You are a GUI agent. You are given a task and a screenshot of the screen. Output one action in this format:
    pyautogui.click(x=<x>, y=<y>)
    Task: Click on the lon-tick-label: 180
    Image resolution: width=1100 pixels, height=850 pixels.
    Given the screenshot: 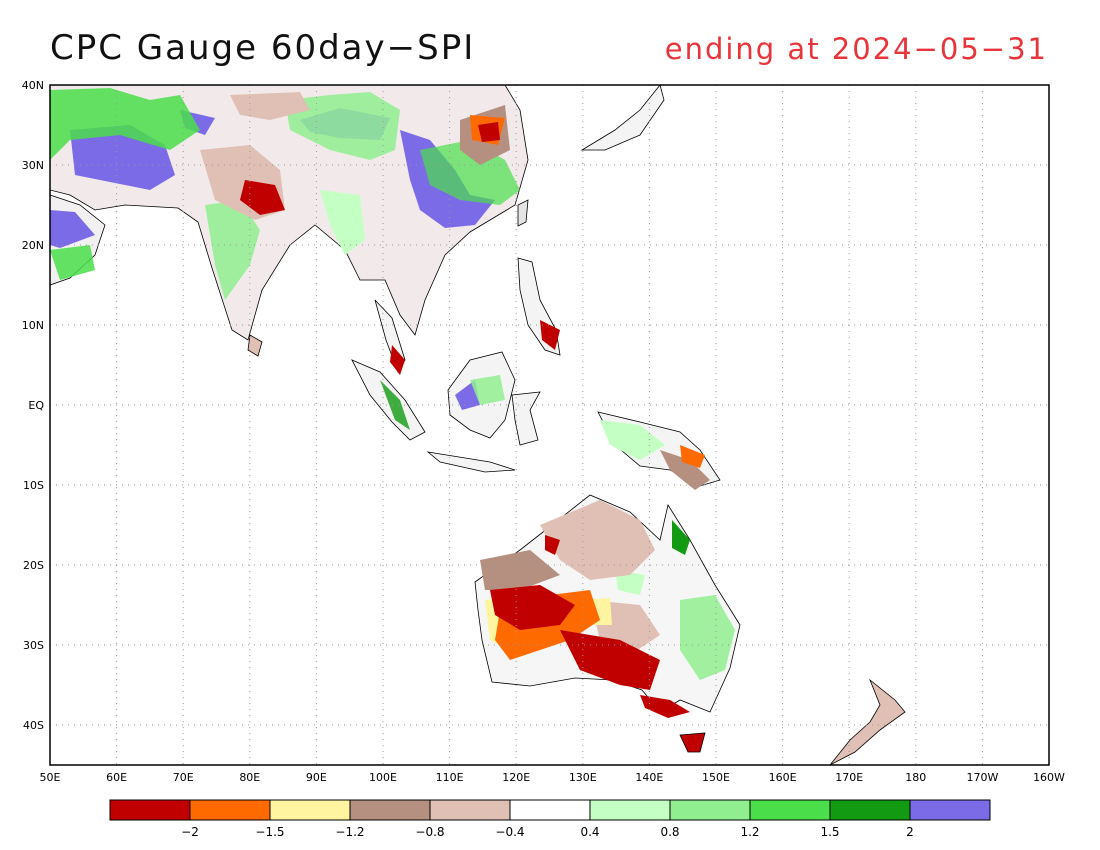 What is the action you would take?
    pyautogui.click(x=915, y=777)
    